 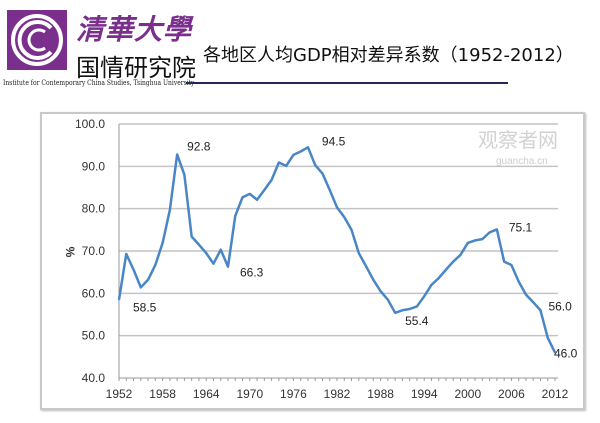 What do you see at coordinates (94, 293) in the screenshot?
I see `y-tick-label: 60.0` at bounding box center [94, 293].